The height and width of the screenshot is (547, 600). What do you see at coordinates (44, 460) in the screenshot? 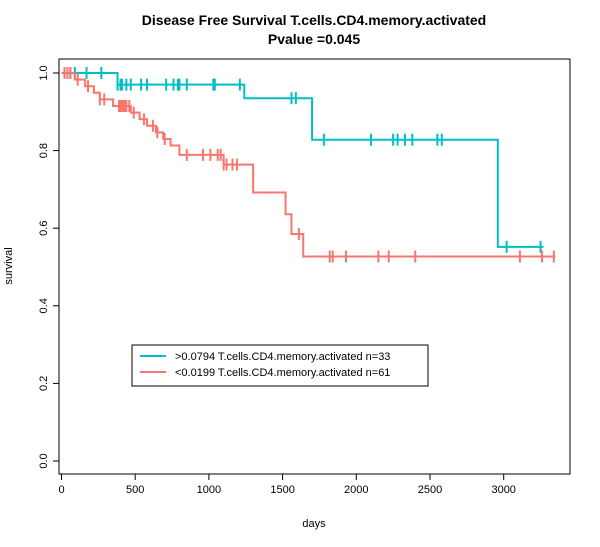
I see `y-tick-label: 0.0` at bounding box center [44, 460].